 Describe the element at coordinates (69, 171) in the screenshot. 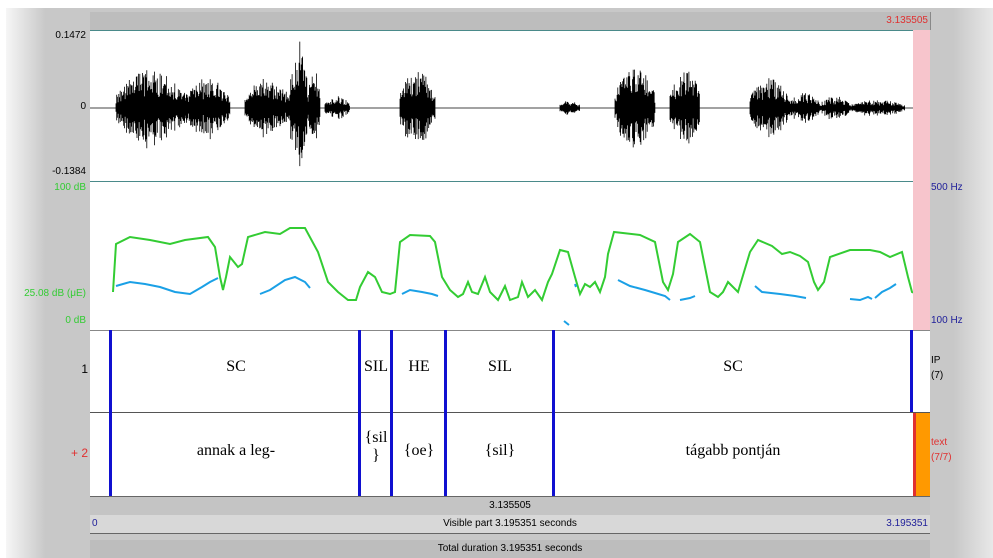

I see `signal-min-label: -0.1384` at that location.